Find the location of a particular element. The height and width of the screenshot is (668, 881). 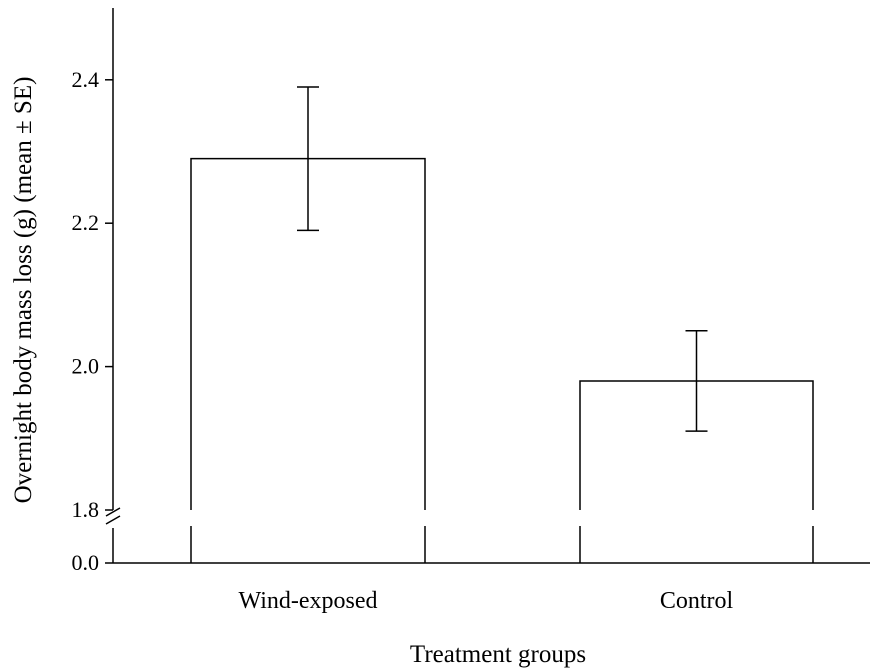

y-tick-label: 2.4 is located at coordinates (86, 79).